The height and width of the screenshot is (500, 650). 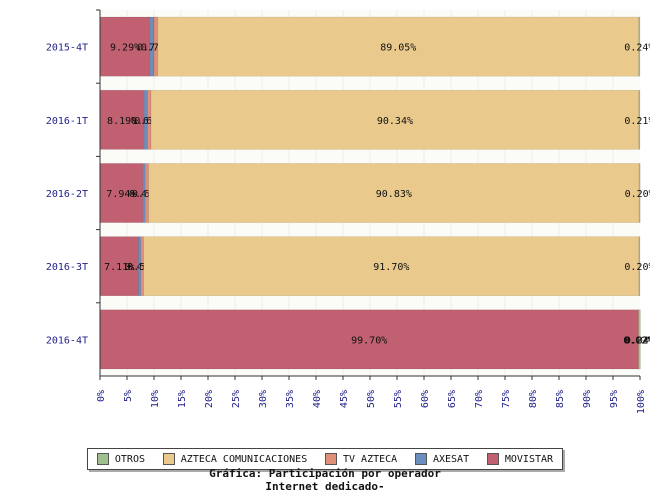 I want to click on x-tick-label: 40%, so click(x=317, y=399).